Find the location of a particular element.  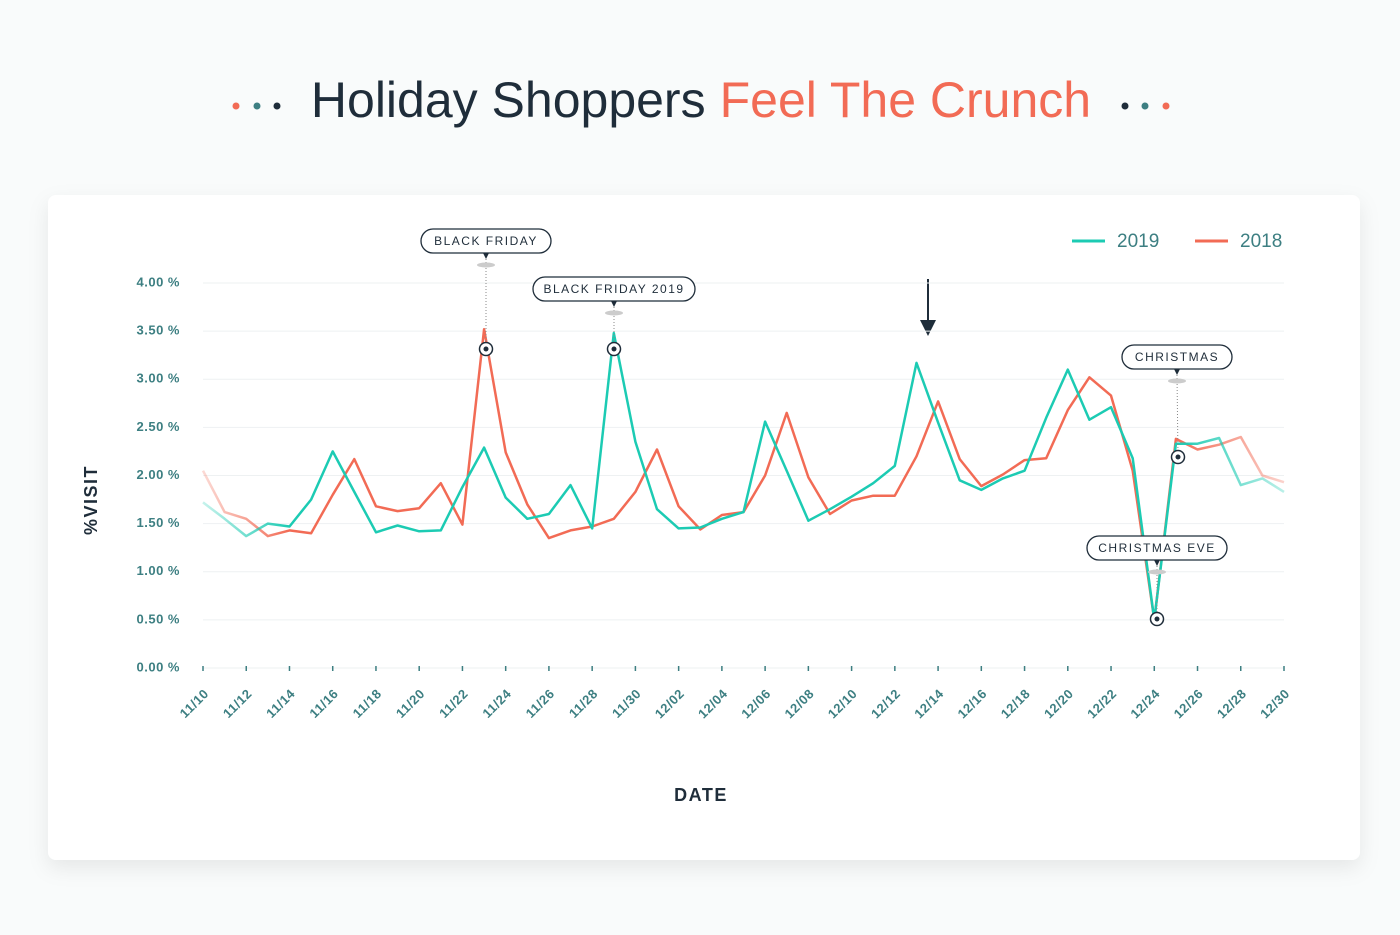

title-main: Holiday Shoppers is located at coordinates (508, 100).